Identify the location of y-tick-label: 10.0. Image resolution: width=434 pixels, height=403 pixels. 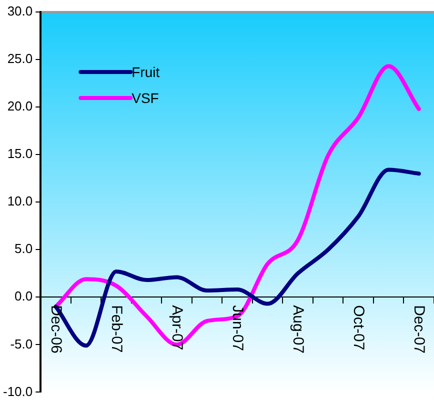
(20, 201).